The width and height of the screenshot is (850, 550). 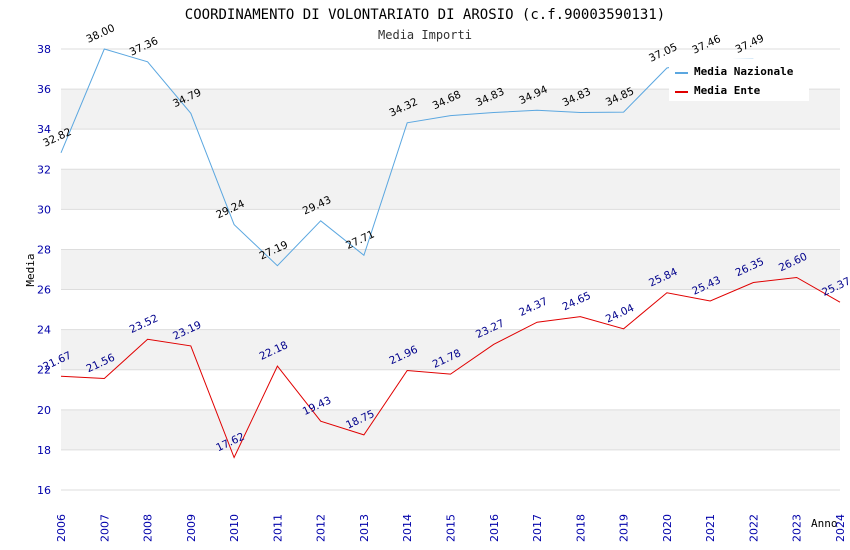 What do you see at coordinates (797, 528) in the screenshot?
I see `x-tick-label: 2023` at bounding box center [797, 528].